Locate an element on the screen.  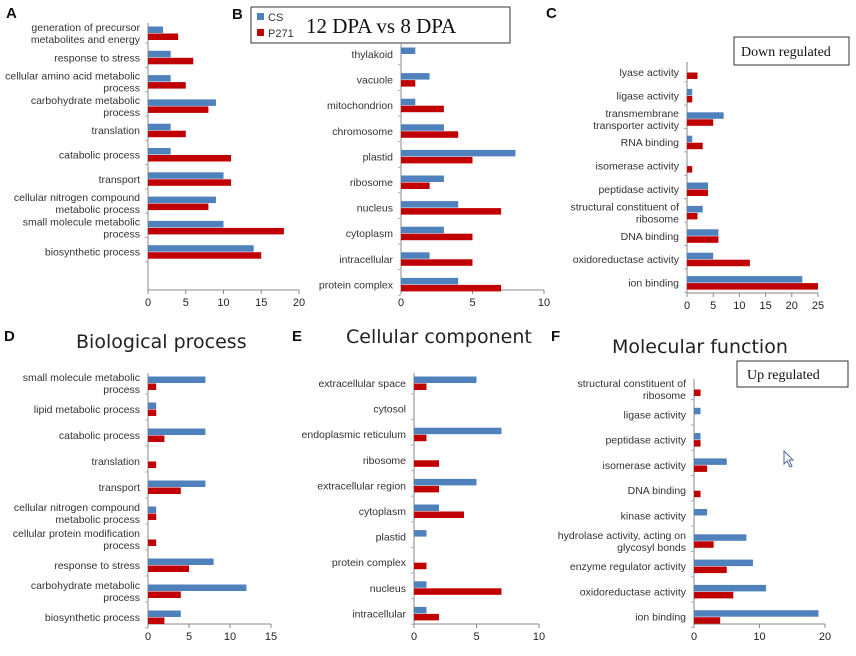
category-label: peptidase activity is located at coordinates (645, 441).